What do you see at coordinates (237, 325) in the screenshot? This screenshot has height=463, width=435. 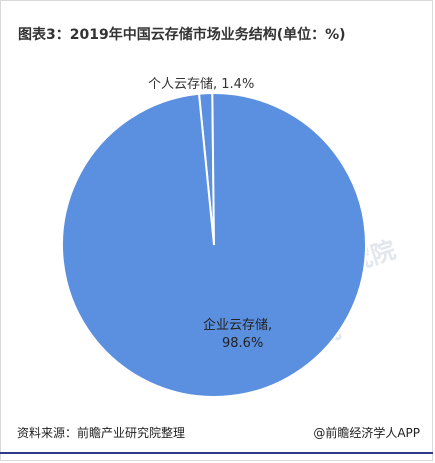 I see `slice-label: 企业云存储,` at bounding box center [237, 325].